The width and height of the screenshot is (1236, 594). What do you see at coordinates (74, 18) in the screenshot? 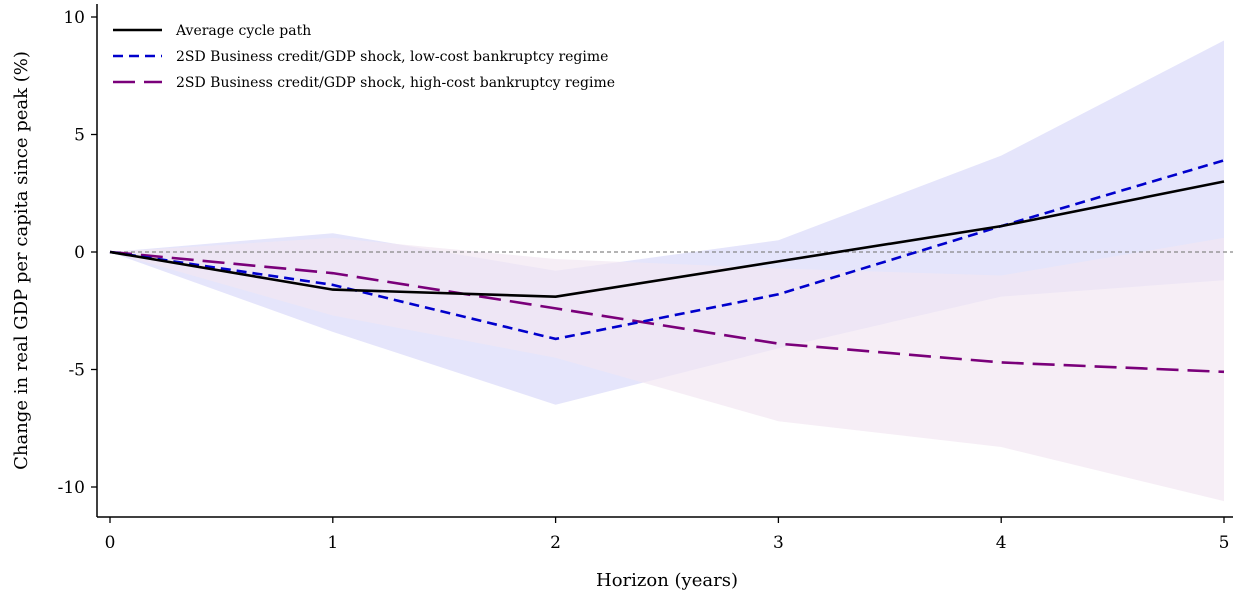
I see `y-tick-label: 10` at bounding box center [74, 18].